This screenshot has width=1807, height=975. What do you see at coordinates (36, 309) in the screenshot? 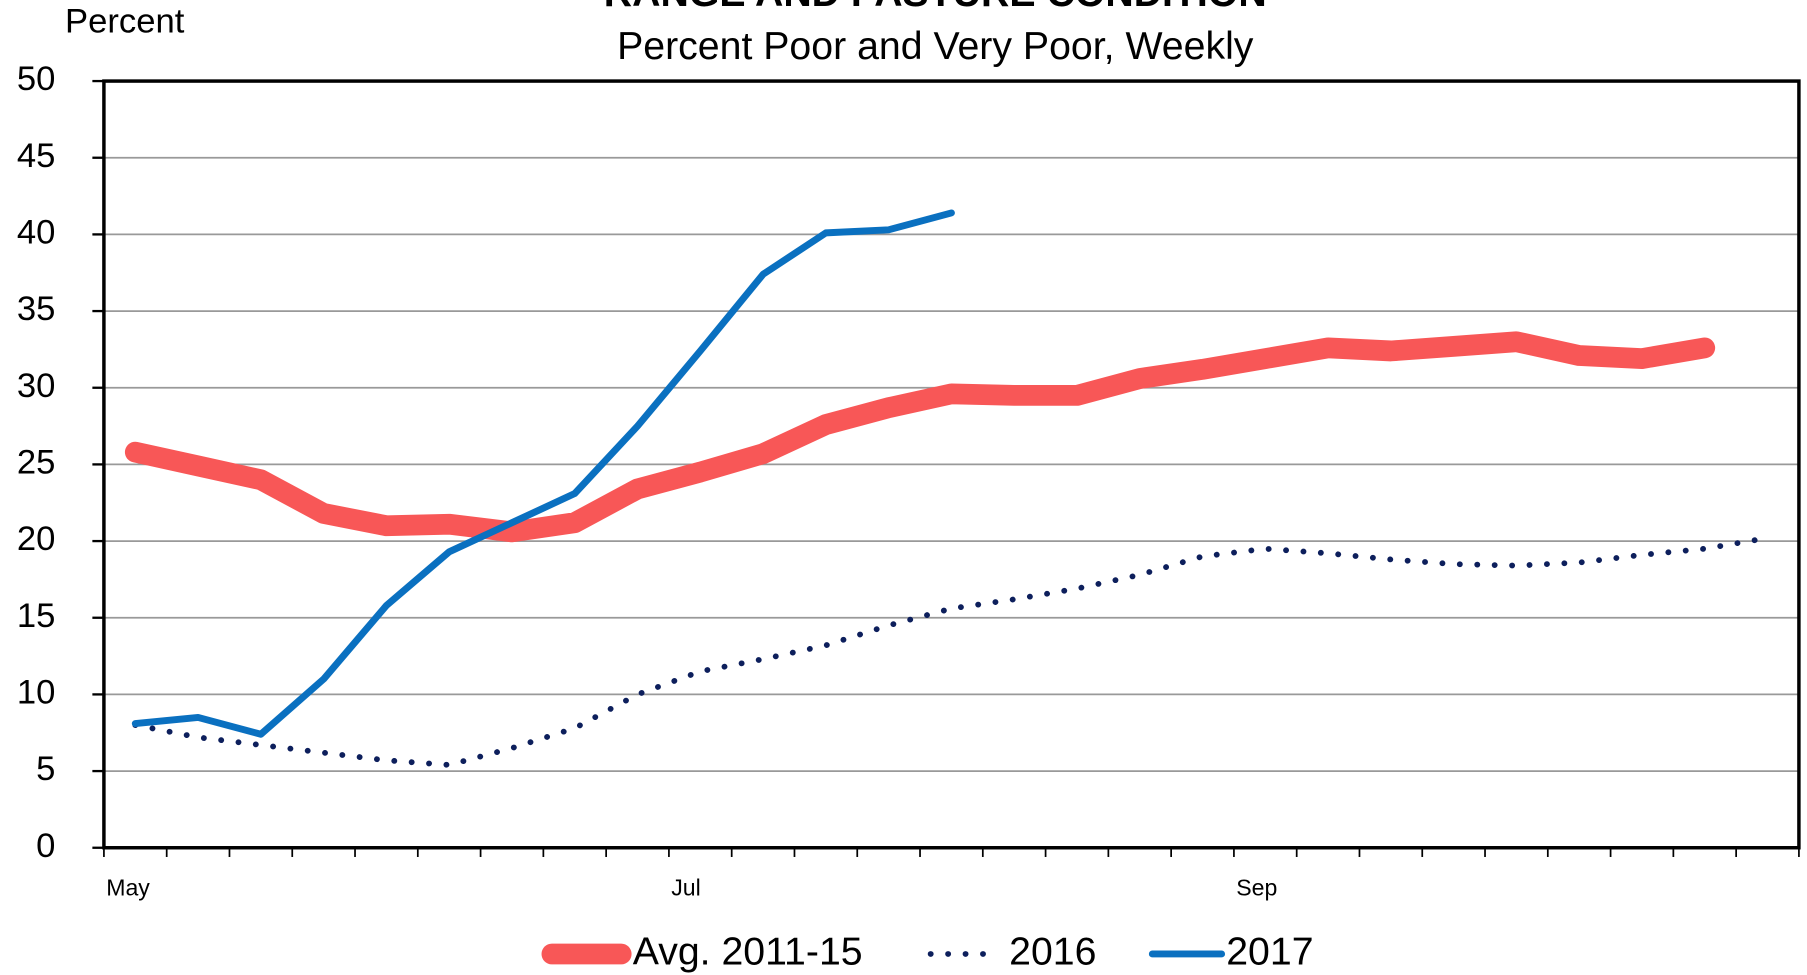
I see `y-tick-label: 35` at bounding box center [36, 309].